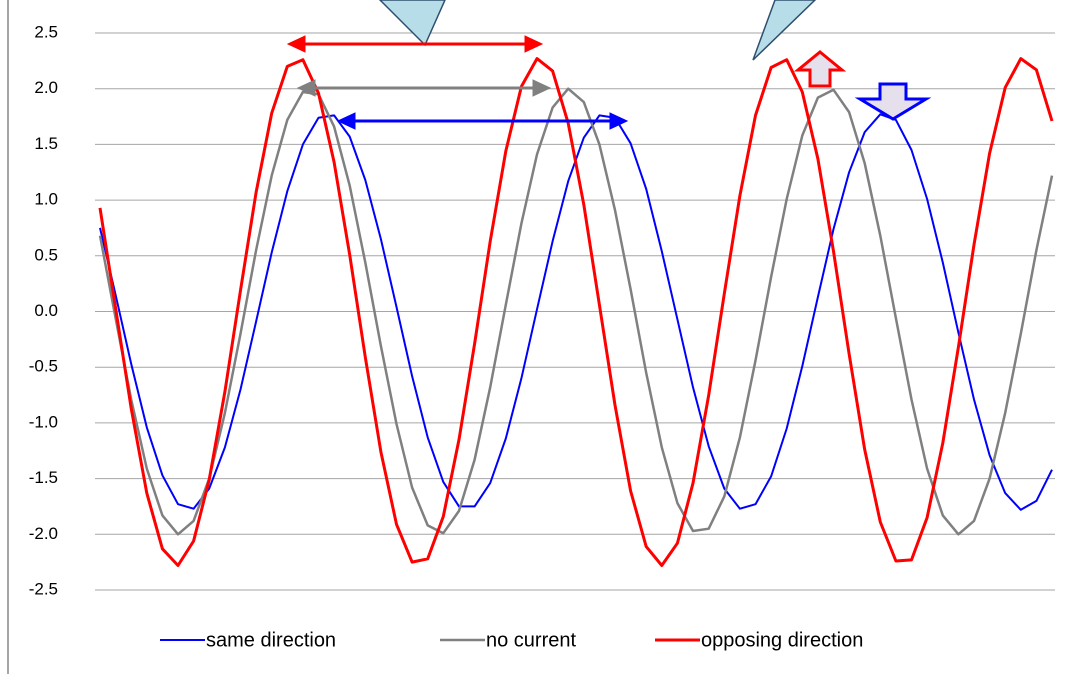 This screenshot has height=674, width=1071. What do you see at coordinates (46, 143) in the screenshot?
I see `y-tick-label: 1.5` at bounding box center [46, 143].